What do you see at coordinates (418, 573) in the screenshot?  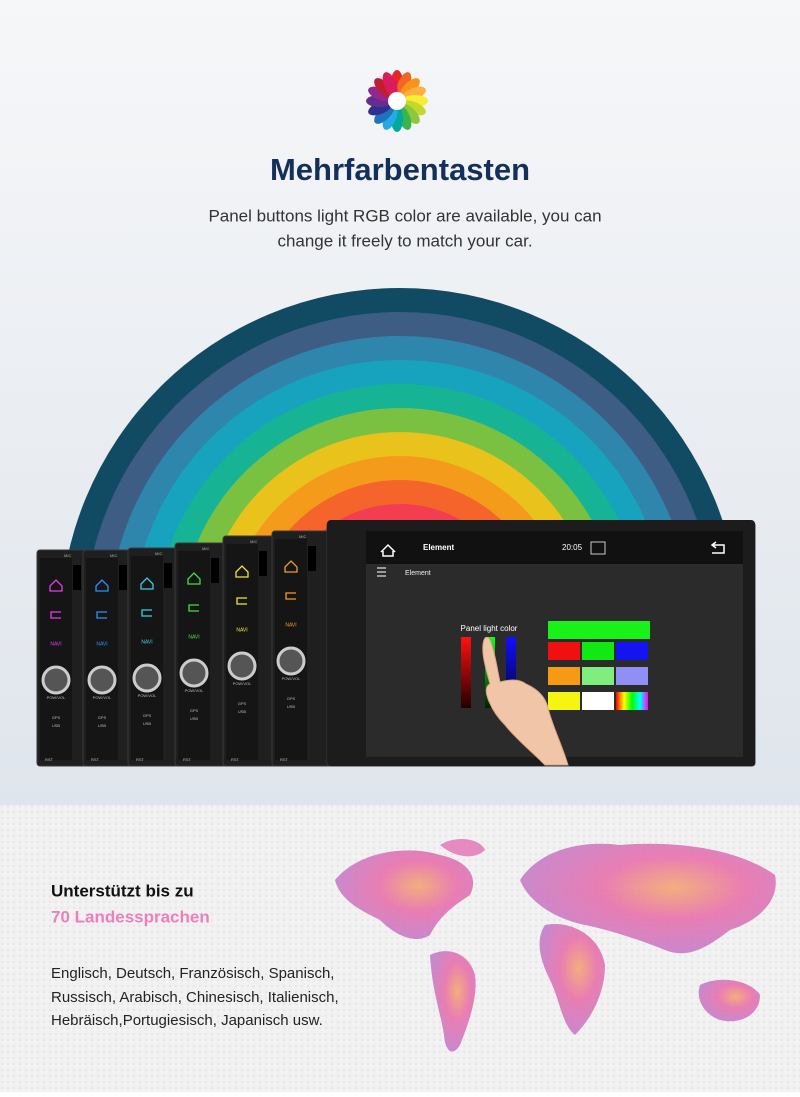 I see `toolbar-title: Element` at bounding box center [418, 573].